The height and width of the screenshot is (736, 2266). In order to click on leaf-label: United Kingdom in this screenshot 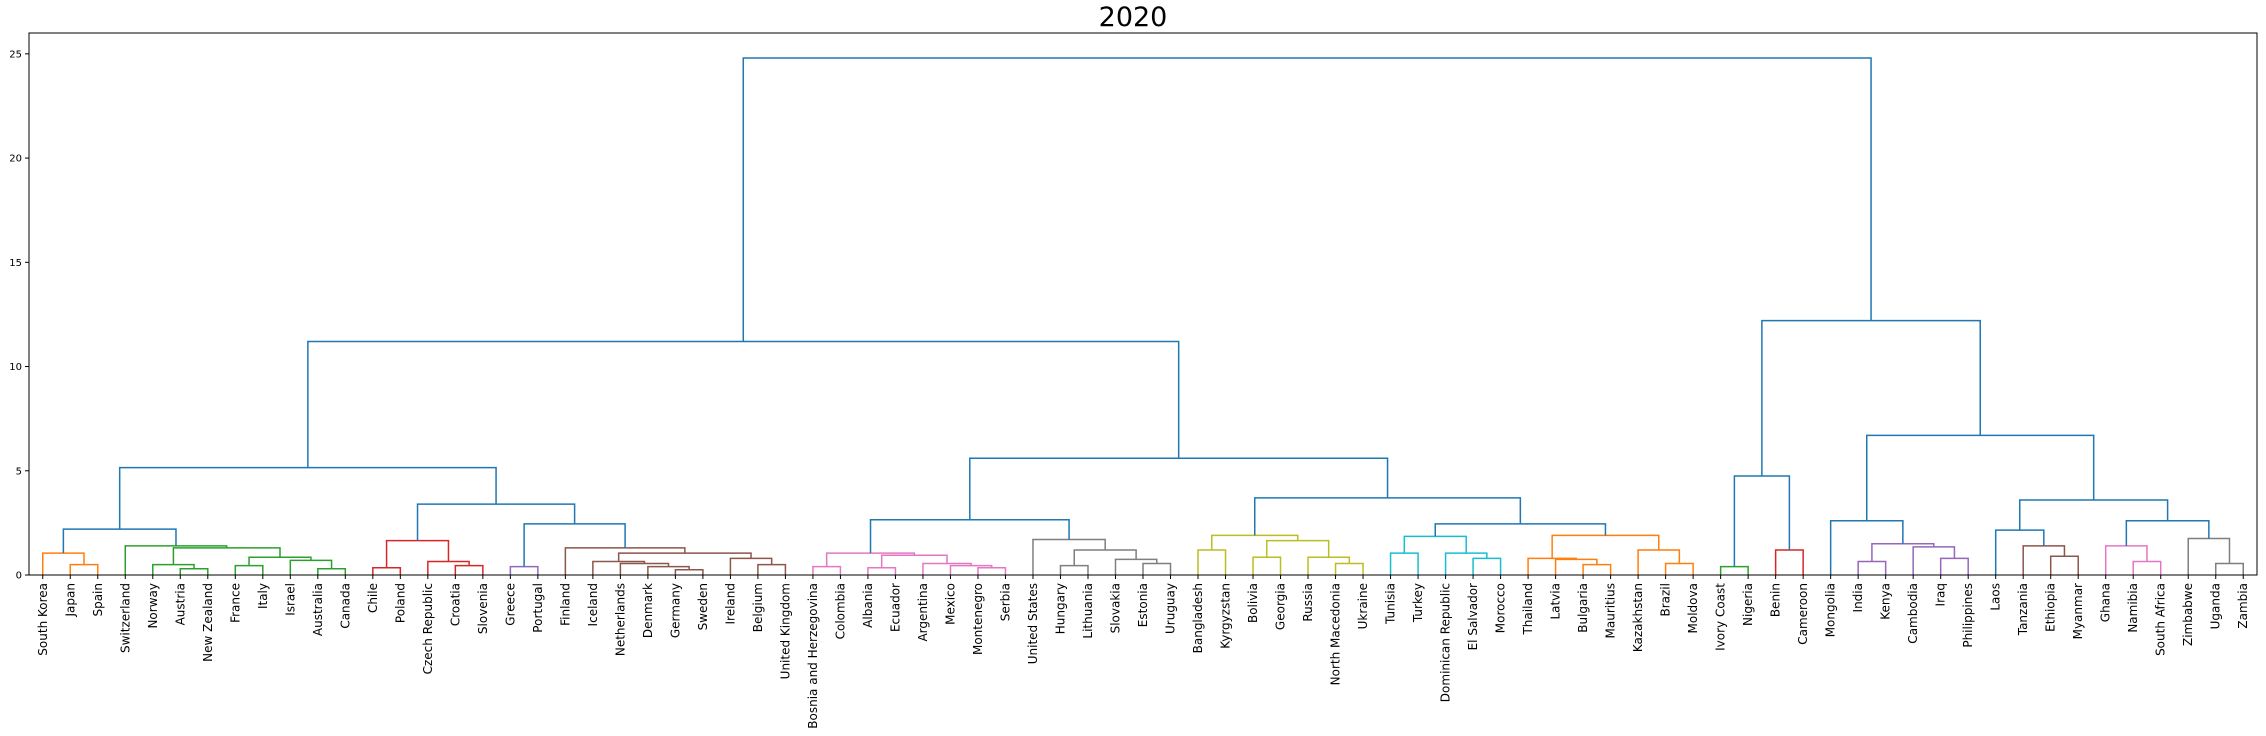, I will do `click(785, 631)`.